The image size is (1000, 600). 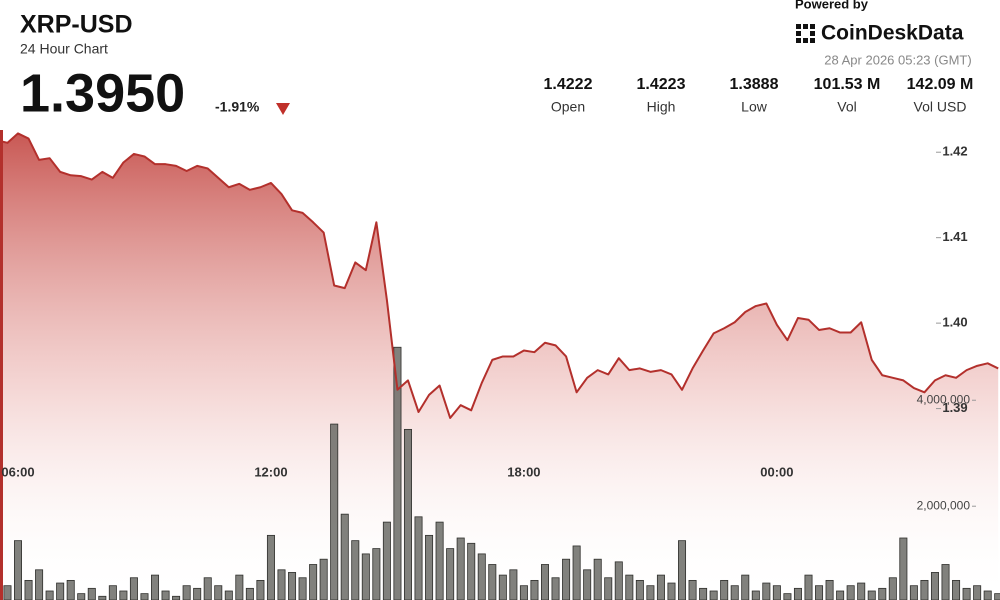 What do you see at coordinates (237, 107) in the screenshot?
I see `price-change: -1.91%` at bounding box center [237, 107].